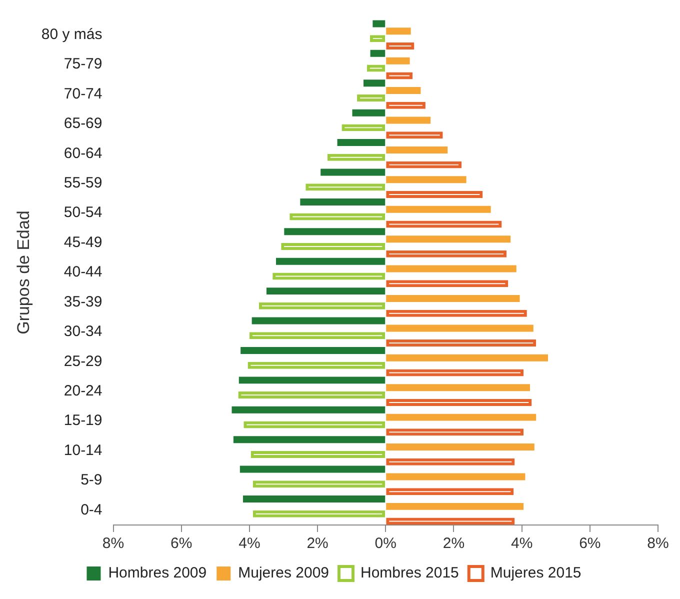  I want to click on y-tick-label: 65-69, so click(83, 123).